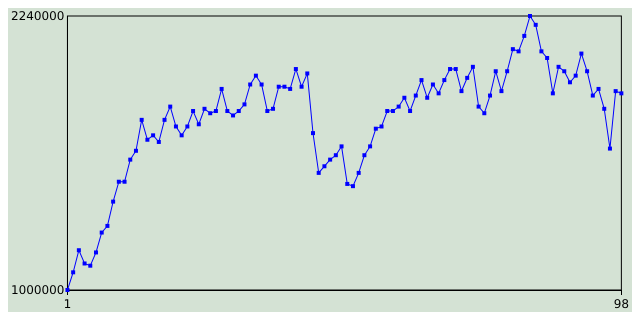  What do you see at coordinates (622, 304) in the screenshot?
I see `x-tick-label: 98` at bounding box center [622, 304].